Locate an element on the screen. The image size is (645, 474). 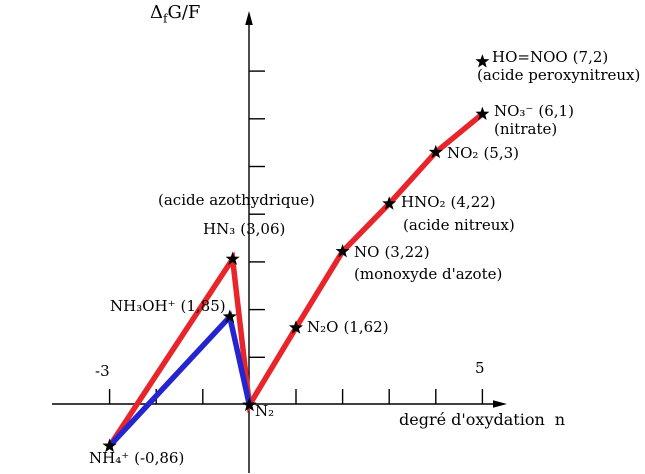
label-no2: NO₂ (5,3) is located at coordinates (483, 153).